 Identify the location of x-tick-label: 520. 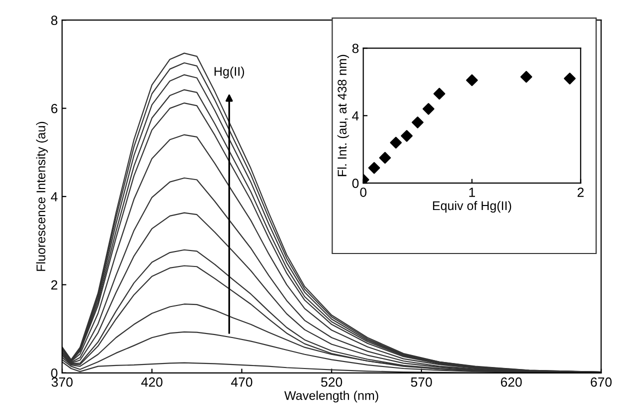
(331, 382).